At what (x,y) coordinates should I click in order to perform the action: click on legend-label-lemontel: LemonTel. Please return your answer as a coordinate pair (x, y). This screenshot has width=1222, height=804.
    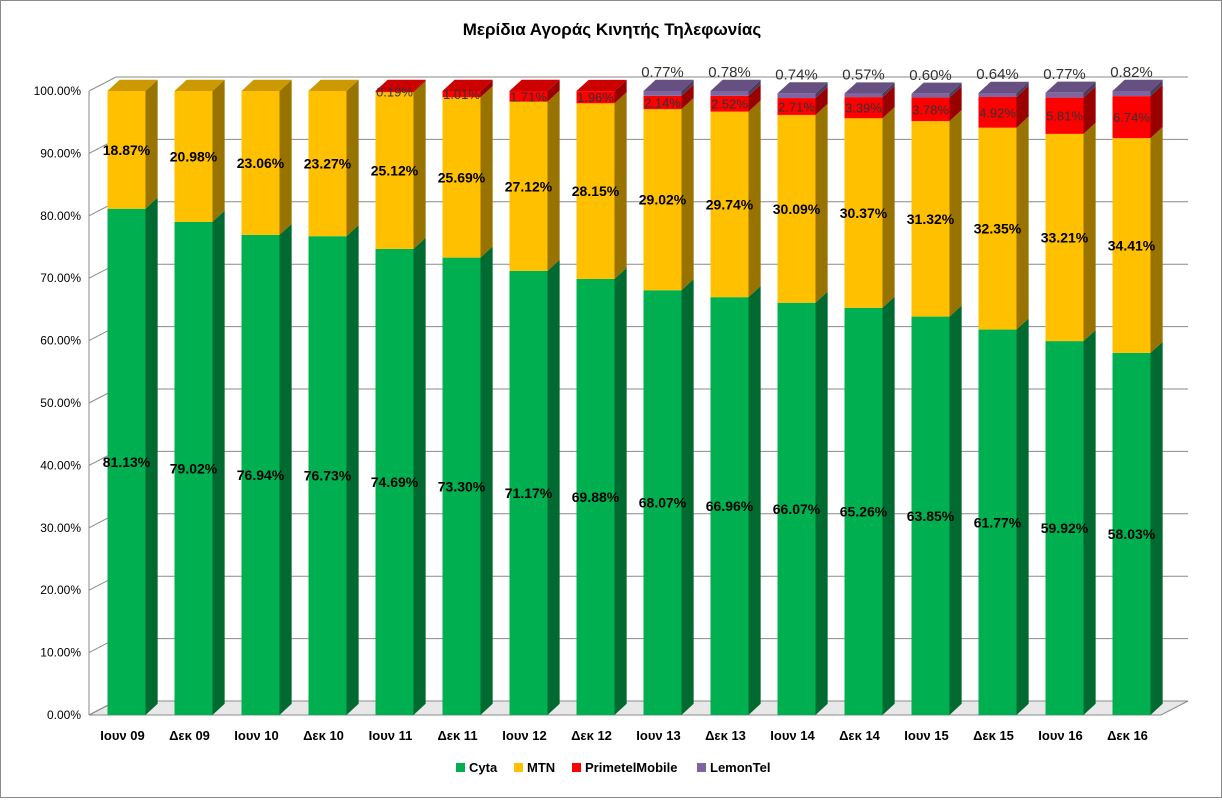
    Looking at the image, I should click on (740, 767).